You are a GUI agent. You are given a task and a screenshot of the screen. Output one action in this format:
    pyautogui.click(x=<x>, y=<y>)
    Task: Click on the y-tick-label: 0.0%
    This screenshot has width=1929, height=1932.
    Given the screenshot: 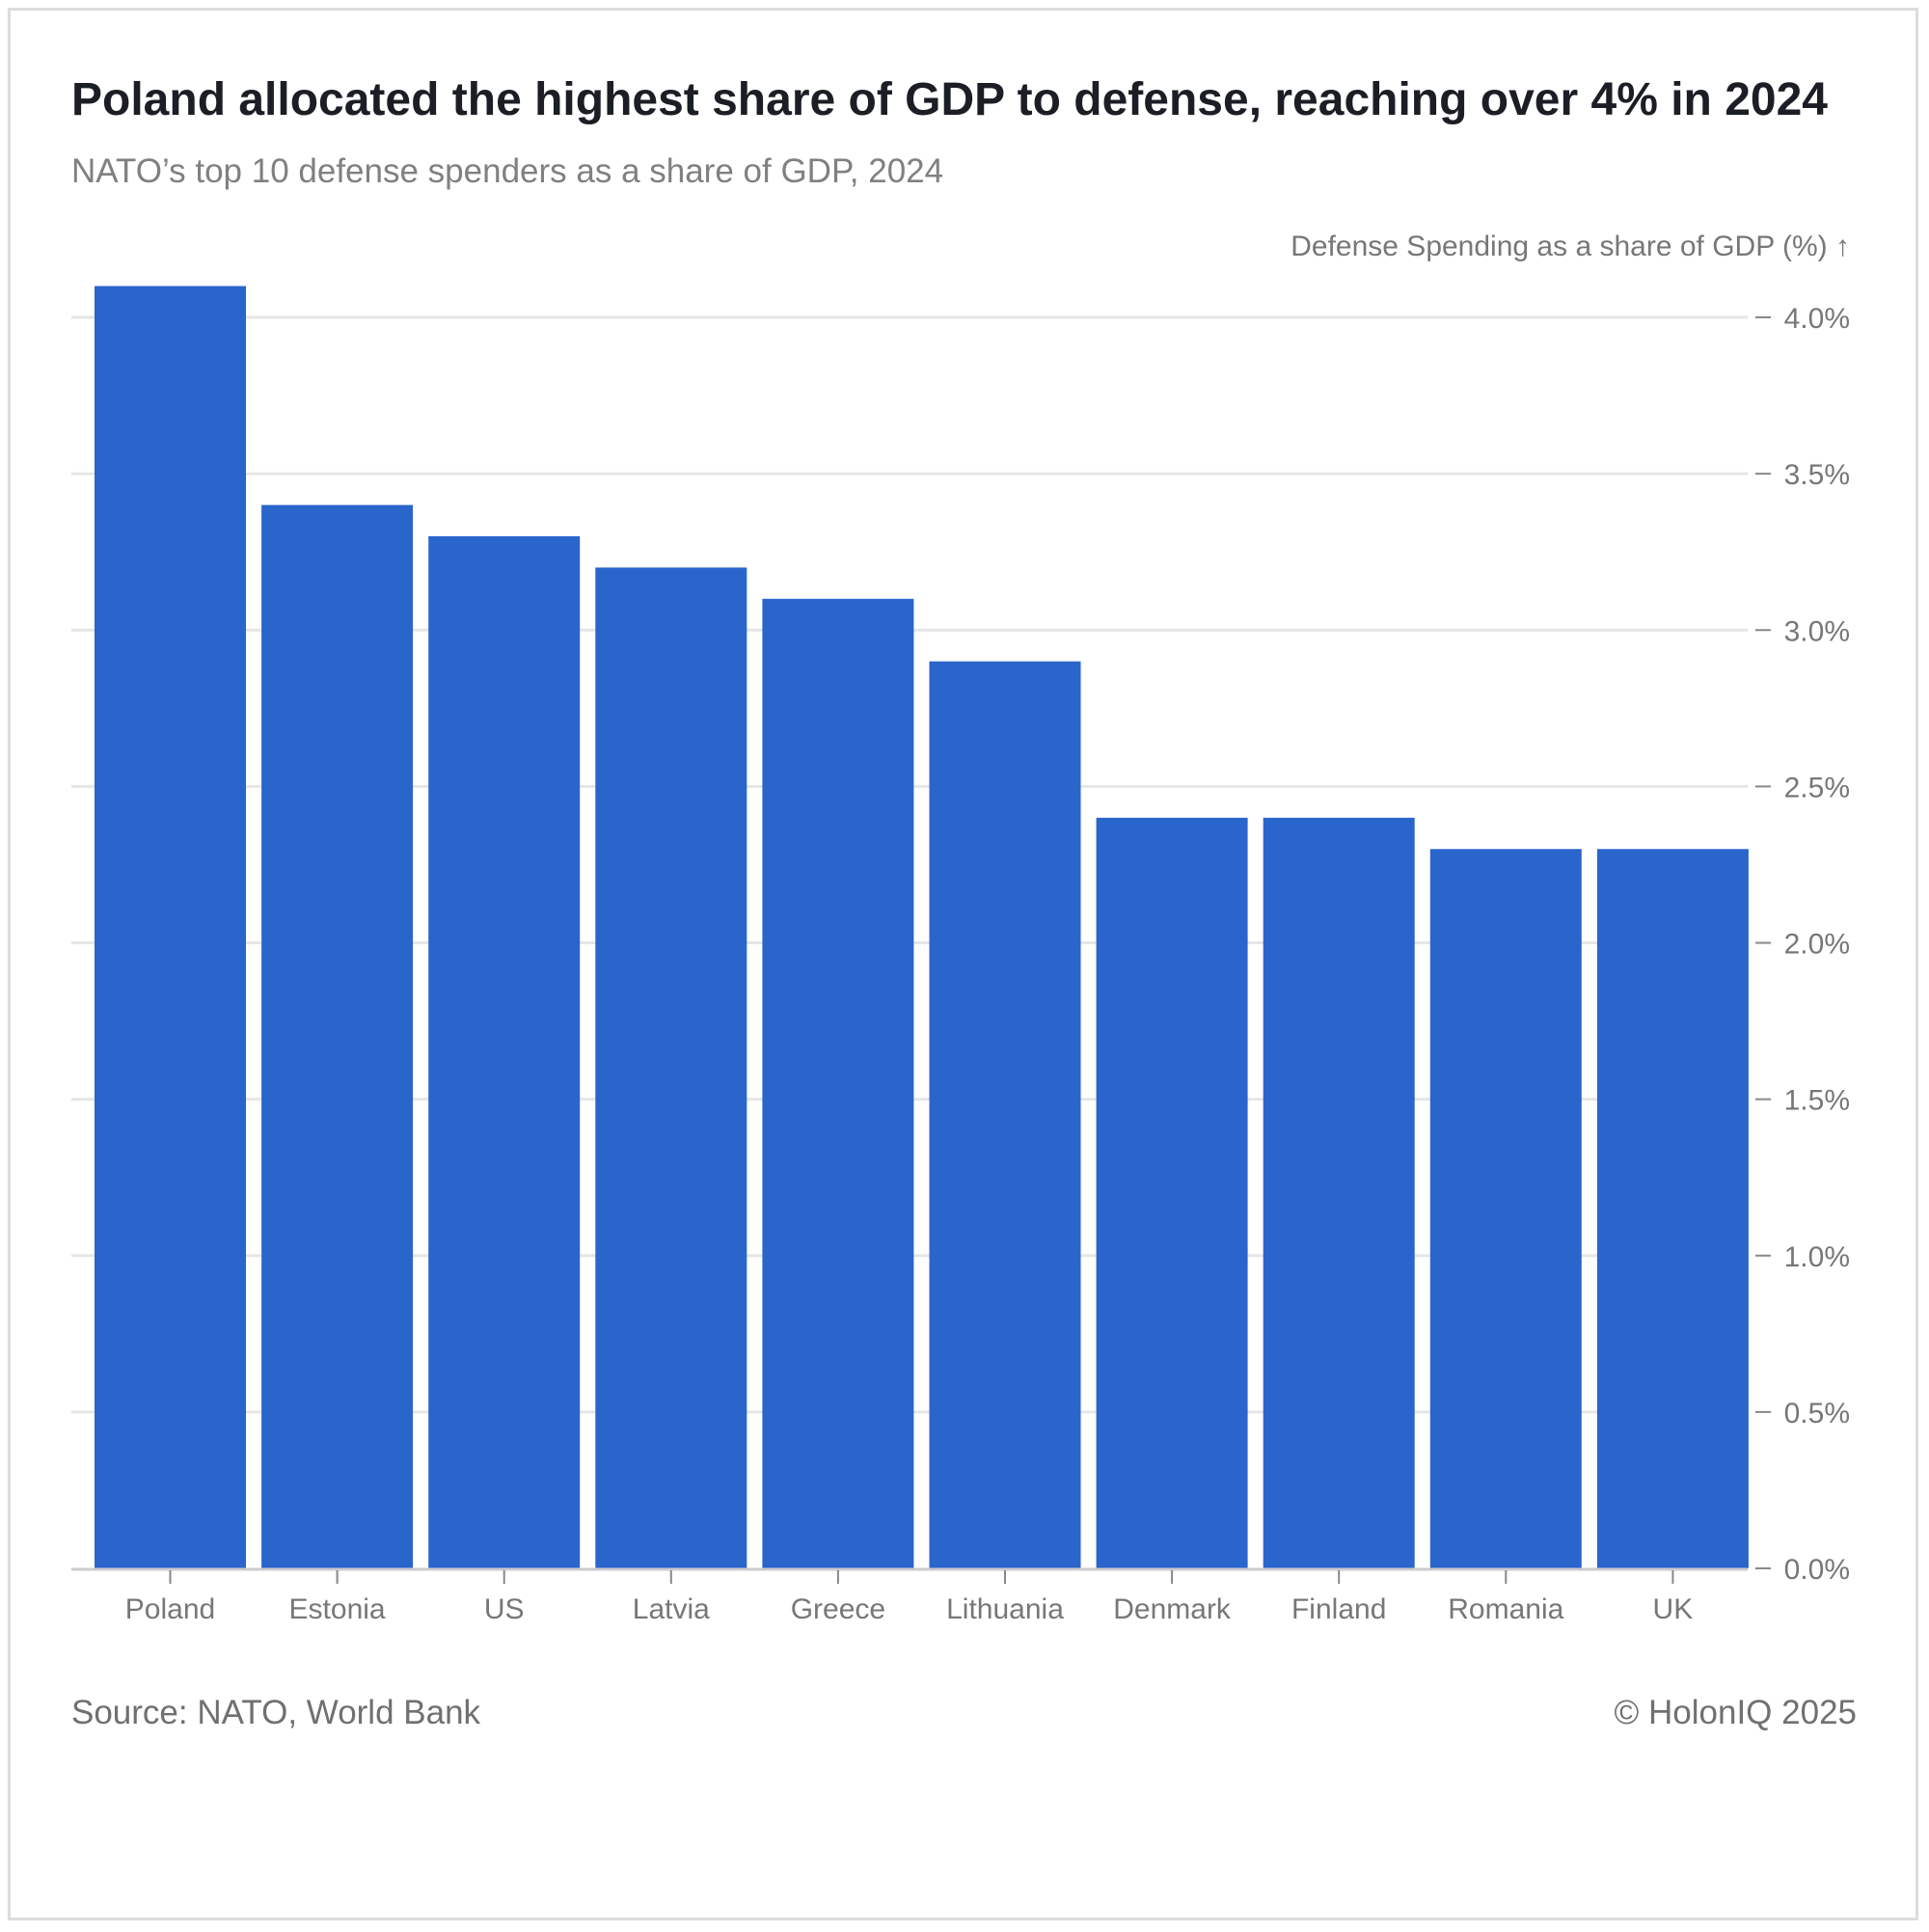 What is the action you would take?
    pyautogui.click(x=1817, y=1570)
    